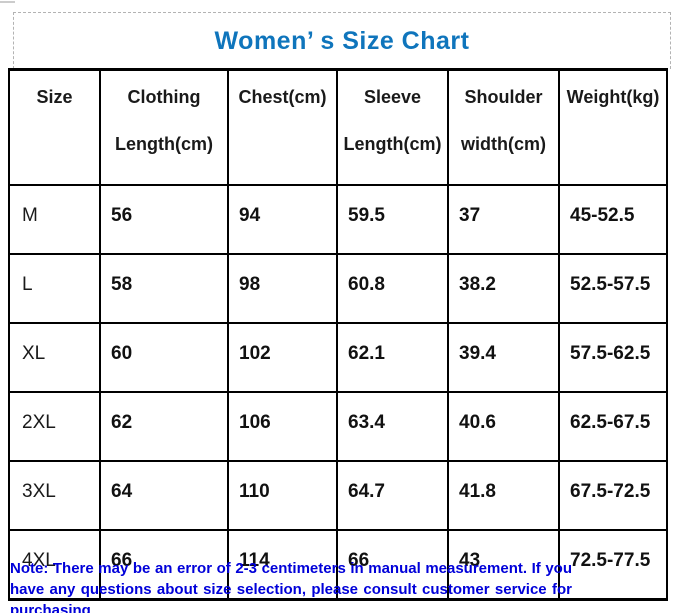 Image resolution: width=674 pixels, height=613 pixels. What do you see at coordinates (164, 426) in the screenshot?
I see `clothing-length-cell: 62` at bounding box center [164, 426].